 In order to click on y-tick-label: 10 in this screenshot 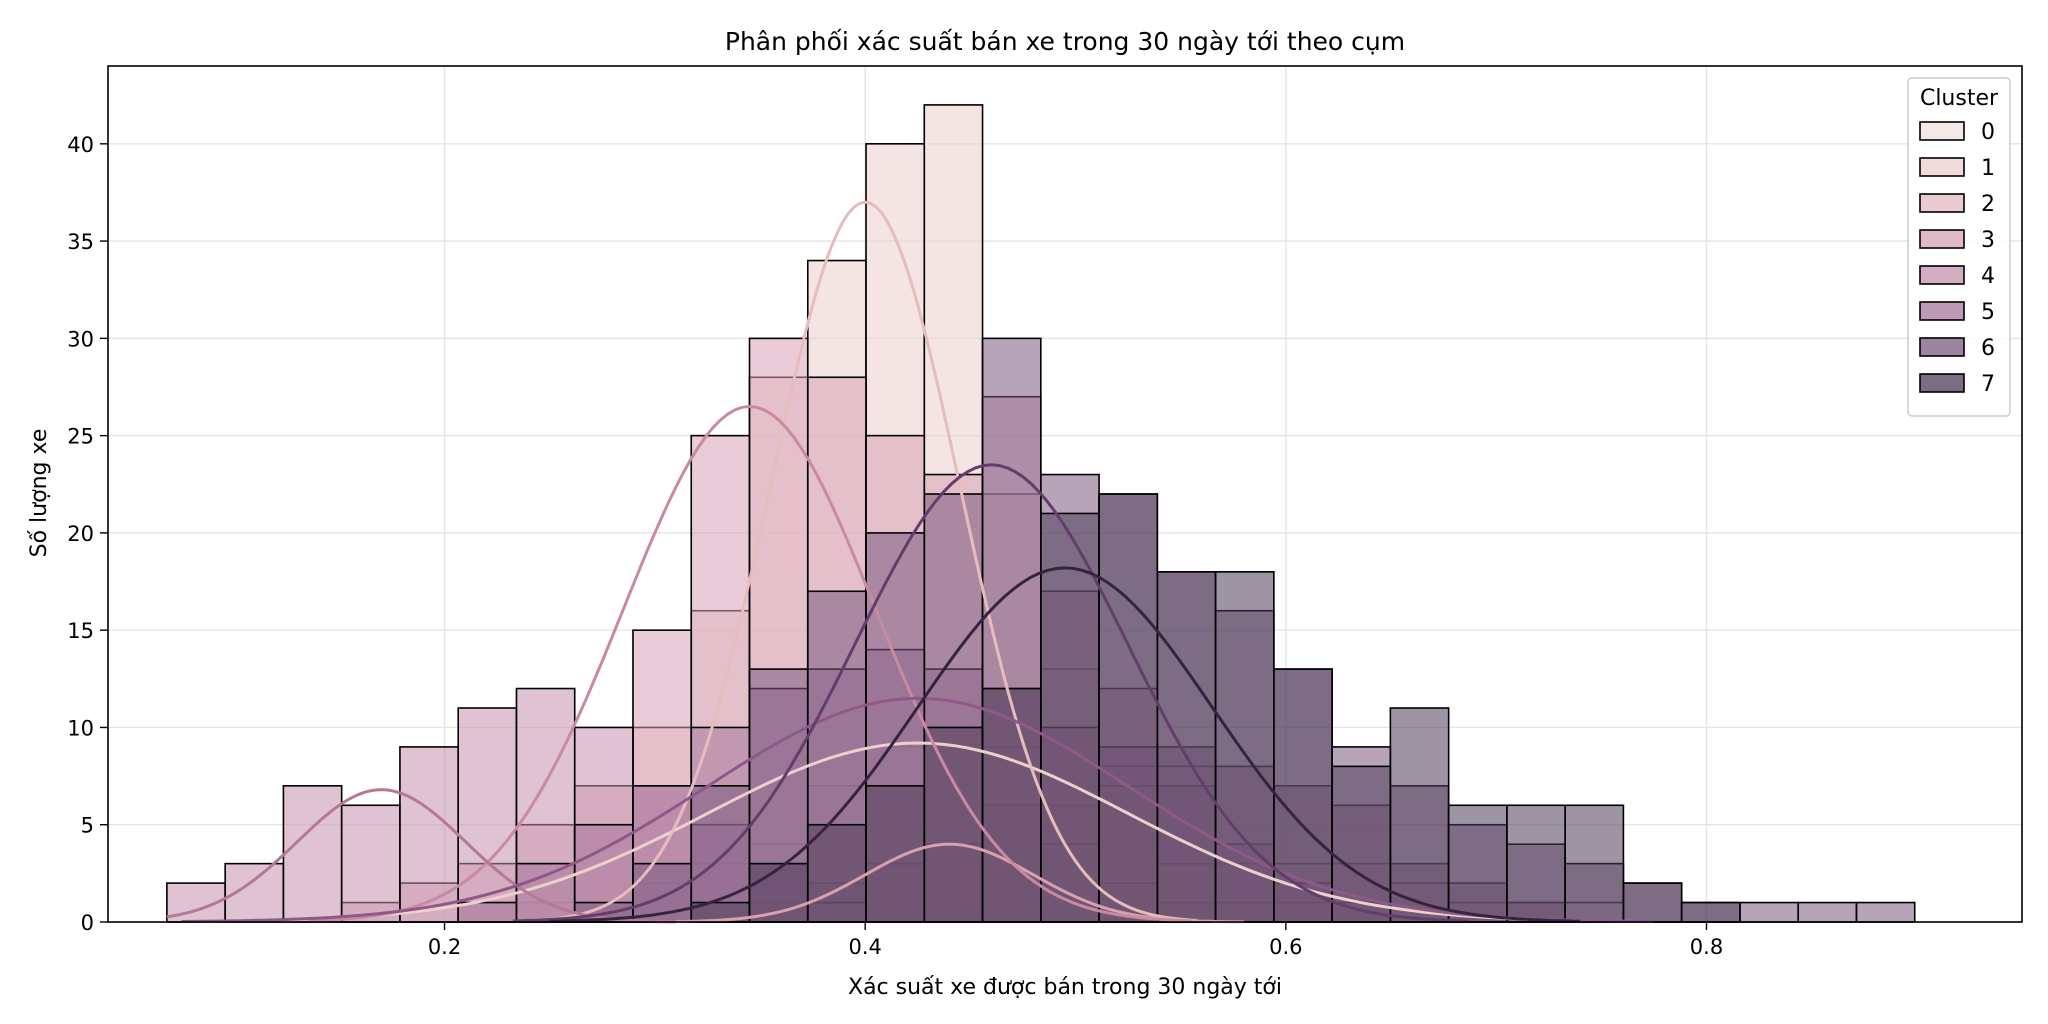, I will do `click(80, 728)`.